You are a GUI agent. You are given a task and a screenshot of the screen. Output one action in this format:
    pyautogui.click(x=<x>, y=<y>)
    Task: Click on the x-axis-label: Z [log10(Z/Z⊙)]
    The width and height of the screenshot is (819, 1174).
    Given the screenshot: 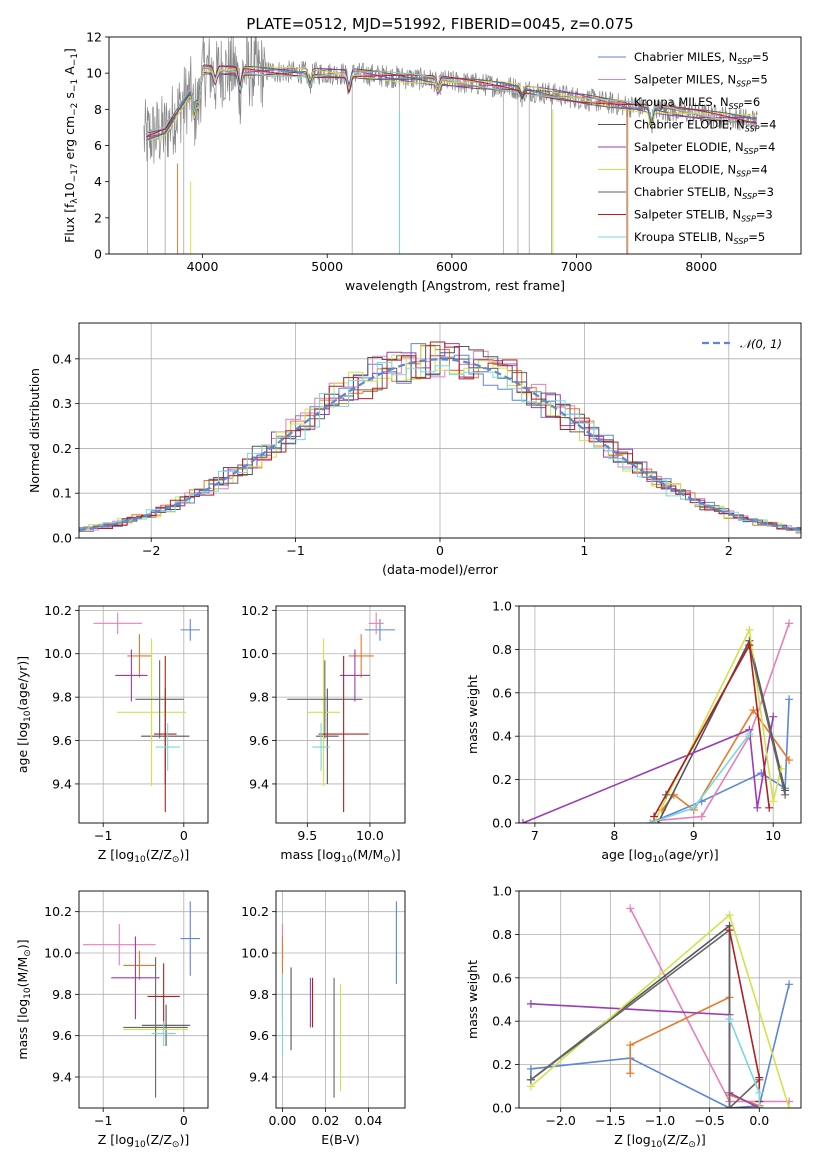 What is the action you would take?
    pyautogui.click(x=143, y=1141)
    